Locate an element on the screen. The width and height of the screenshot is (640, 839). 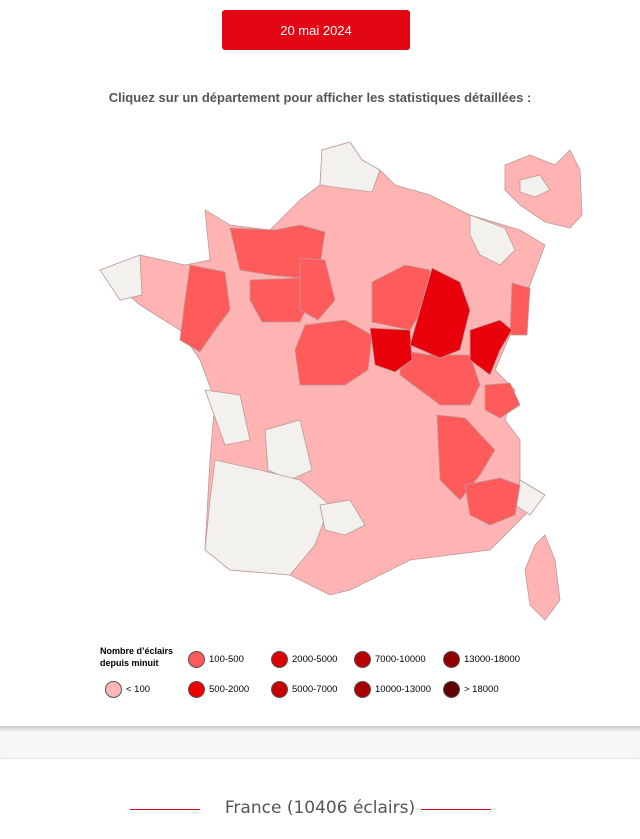
legend-label: 7000-10000 is located at coordinates (400, 659).